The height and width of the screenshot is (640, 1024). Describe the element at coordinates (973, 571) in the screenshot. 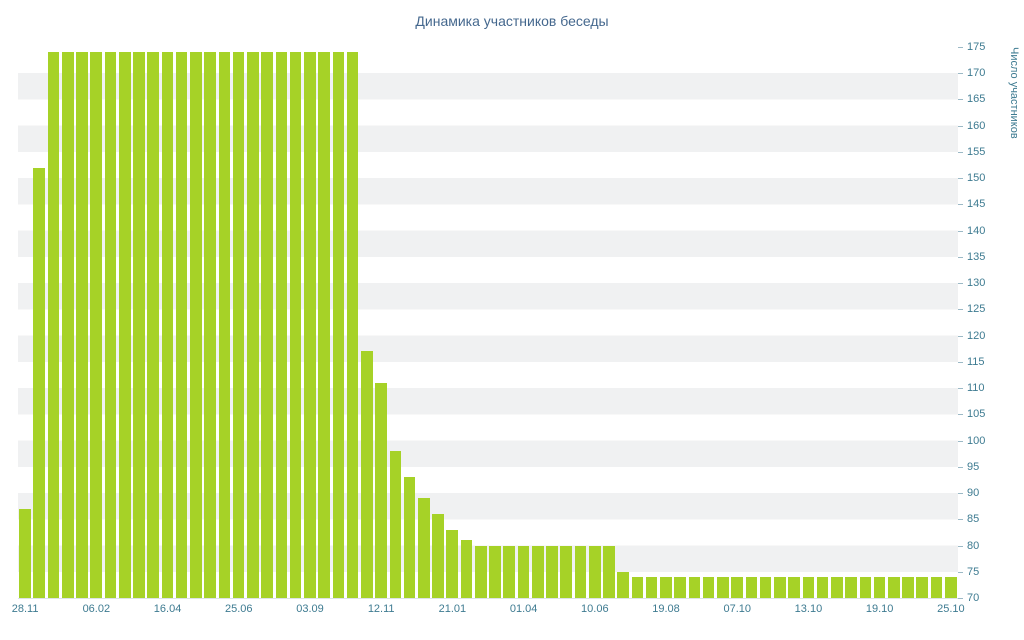

I see `y-tick-label: 75` at that location.